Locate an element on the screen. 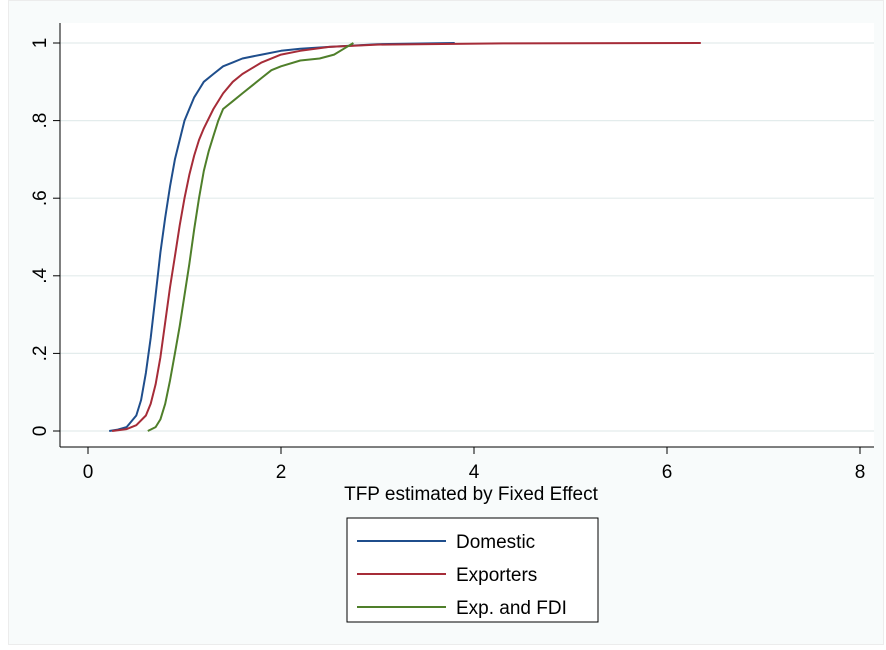 The width and height of the screenshot is (886, 650). y-tick-label-4: .8 is located at coordinates (40, 121).